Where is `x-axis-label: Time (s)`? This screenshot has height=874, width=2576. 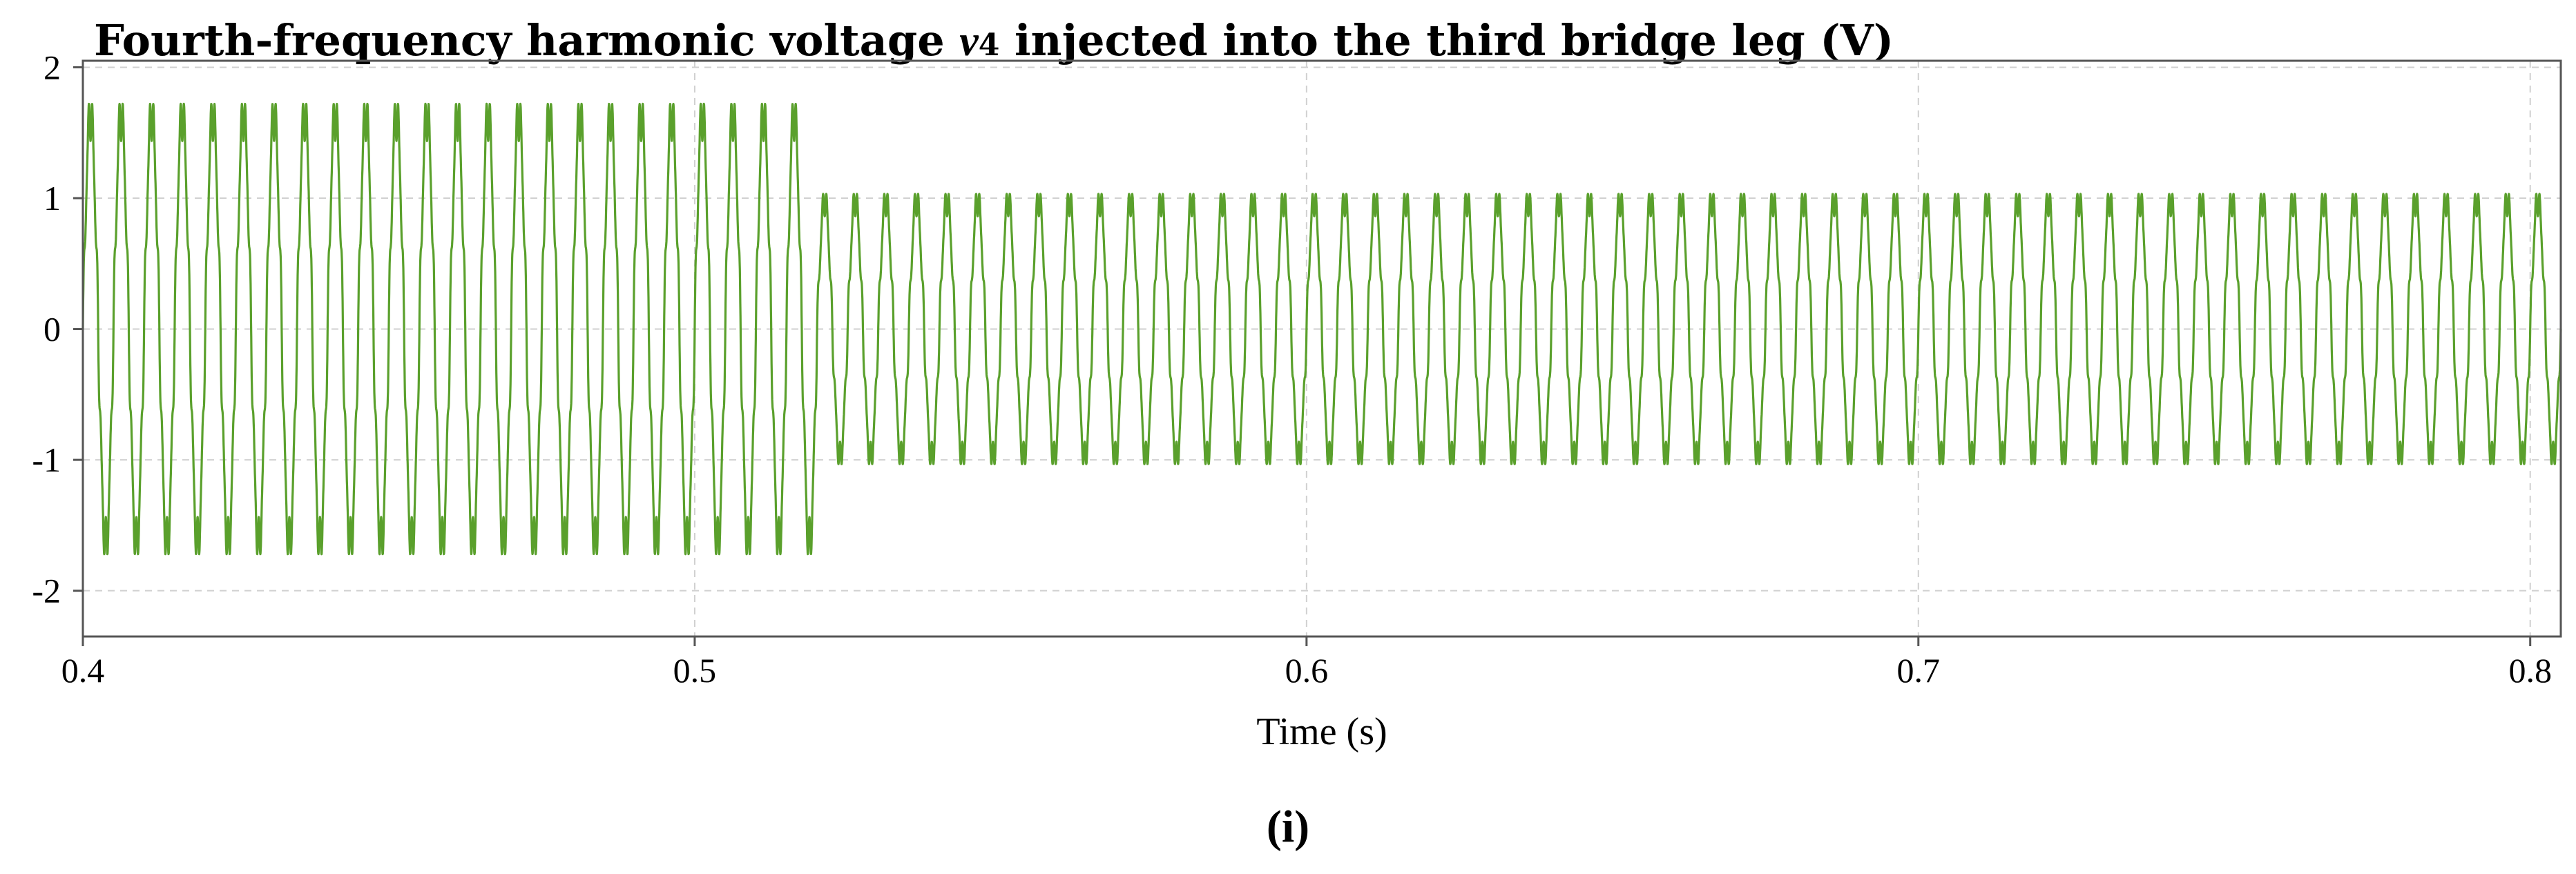
x-axis-label: Time (s) is located at coordinates (1321, 732).